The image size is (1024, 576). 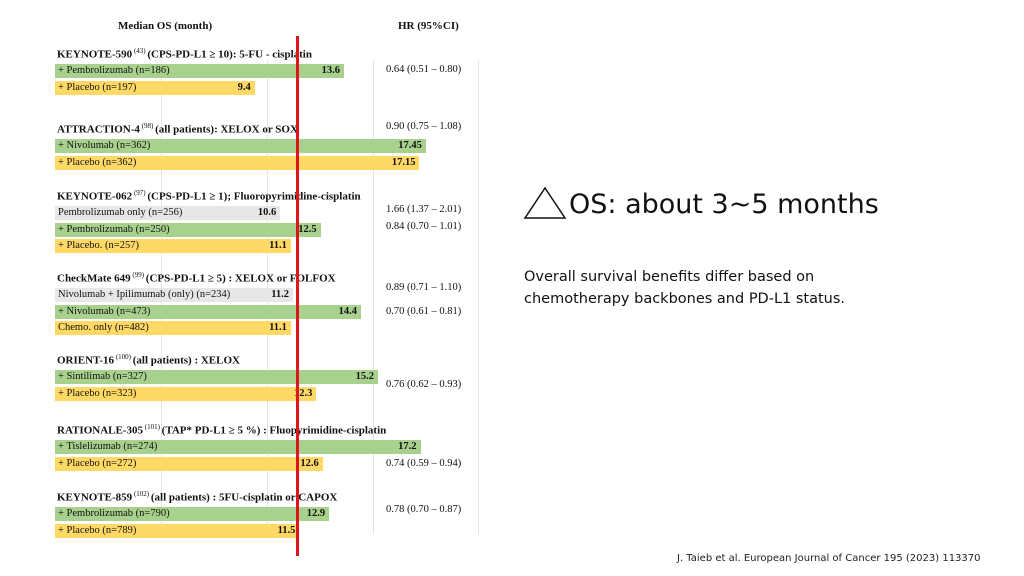 What do you see at coordinates (316, 513) in the screenshot?
I see `bar-value: 12.9` at bounding box center [316, 513].